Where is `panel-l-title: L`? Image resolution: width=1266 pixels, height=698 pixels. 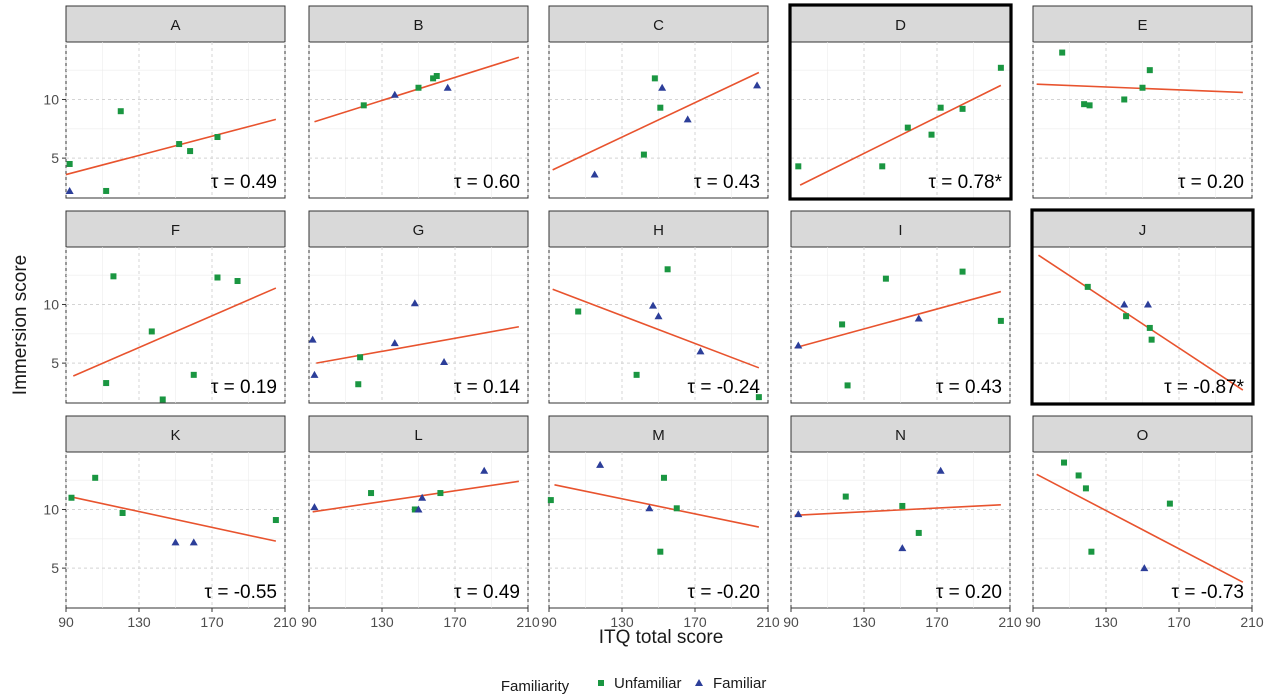 panel-l-title: L is located at coordinates (418, 435).